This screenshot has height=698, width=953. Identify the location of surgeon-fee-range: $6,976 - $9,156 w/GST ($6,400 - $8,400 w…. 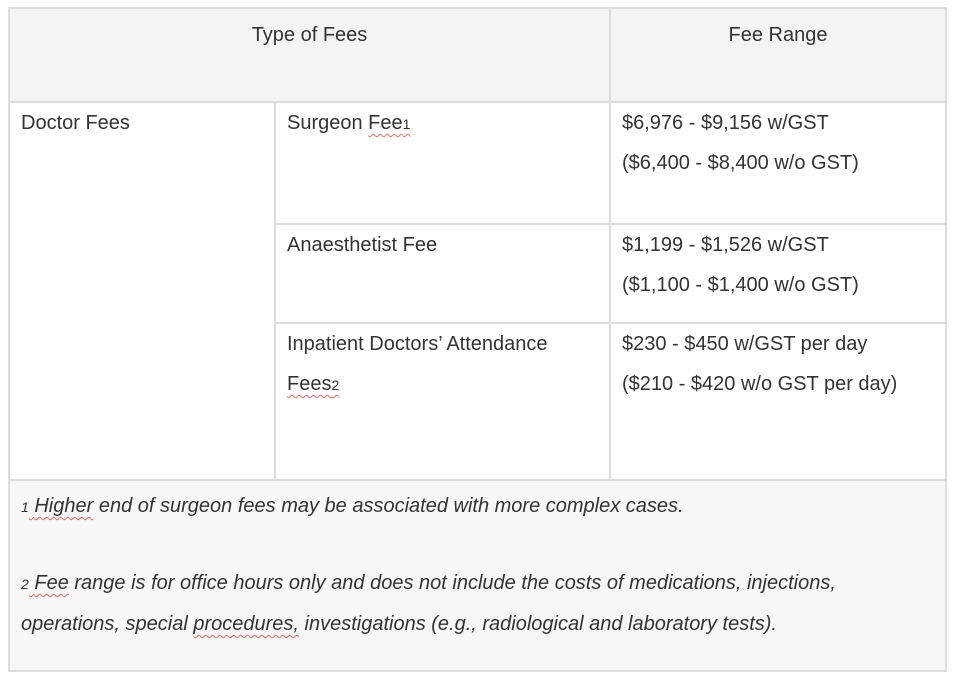
(778, 163).